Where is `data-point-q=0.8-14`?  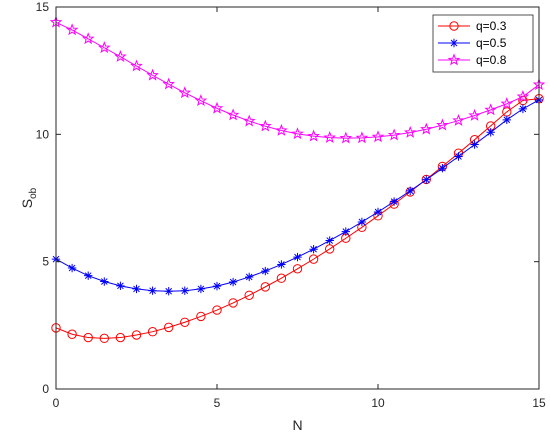 data-point-q=0.8-14 is located at coordinates (281, 129).